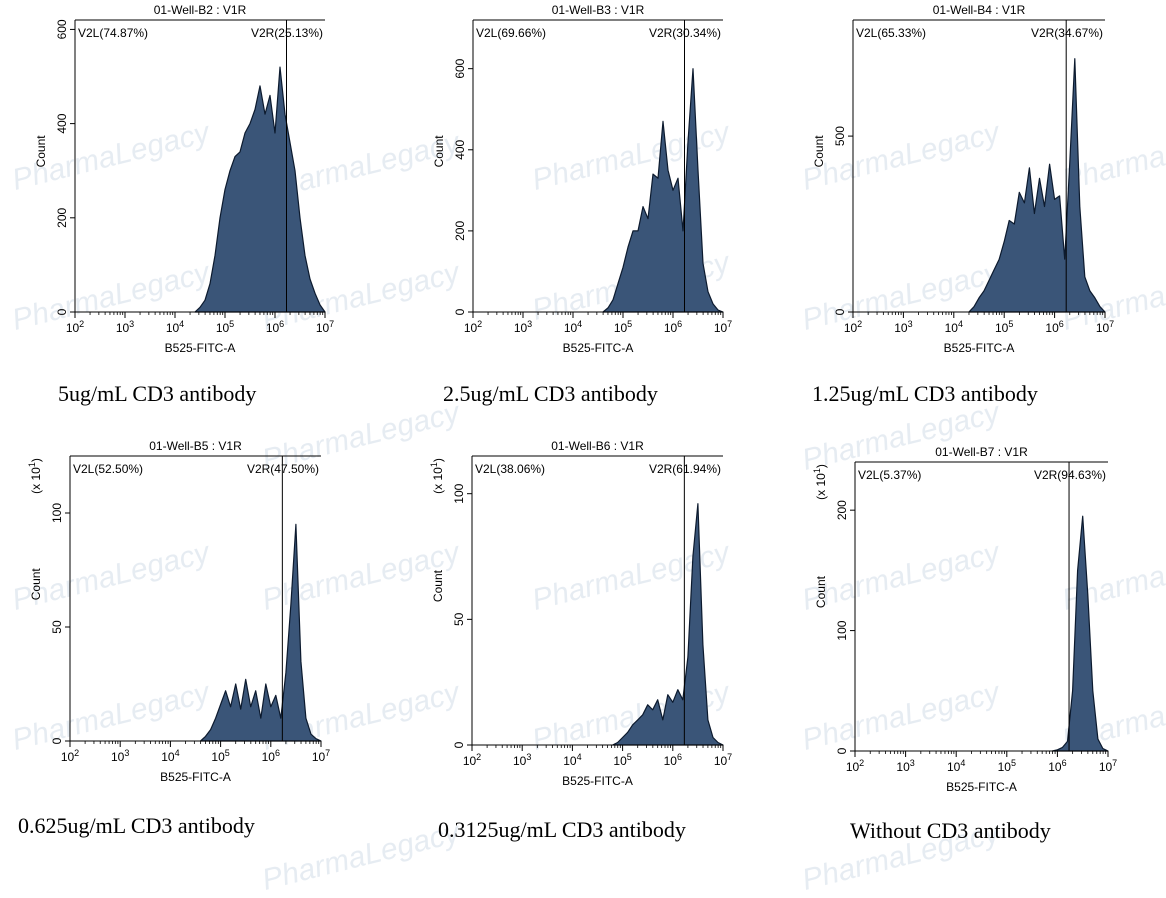 The image size is (1166, 898). I want to click on x-tick-label: 10², so click(855, 766).